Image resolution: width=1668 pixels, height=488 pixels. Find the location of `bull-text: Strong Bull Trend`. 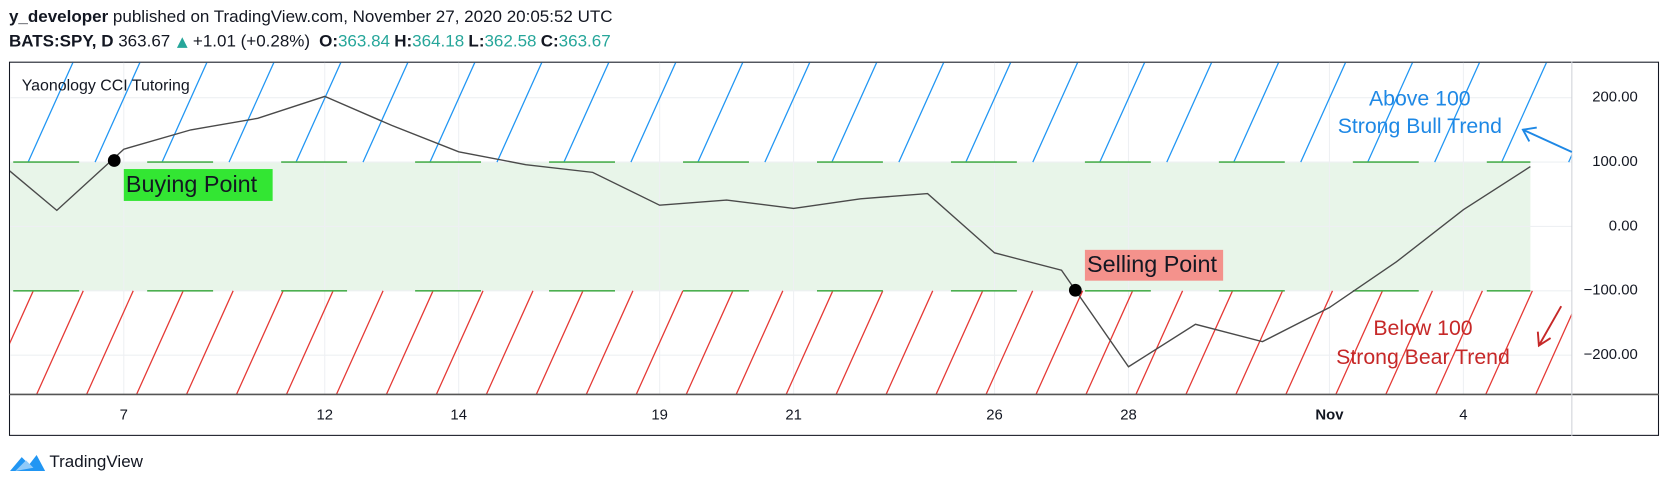

bull-text: Strong Bull Trend is located at coordinates (1420, 126).